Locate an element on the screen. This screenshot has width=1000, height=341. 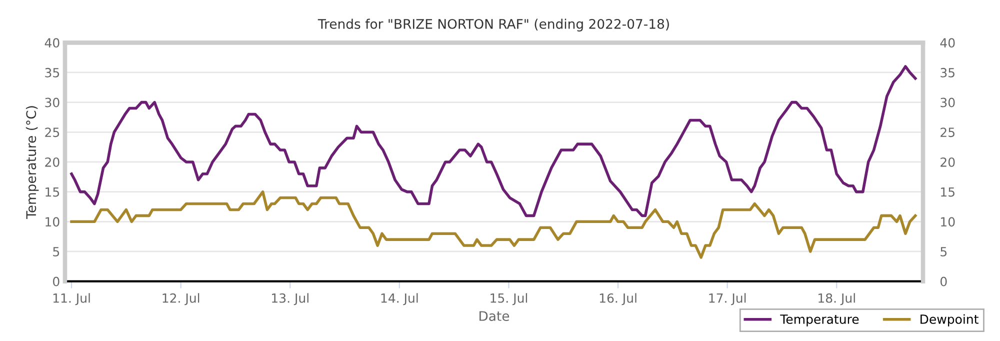
legend-label: Temperature is located at coordinates (819, 320).